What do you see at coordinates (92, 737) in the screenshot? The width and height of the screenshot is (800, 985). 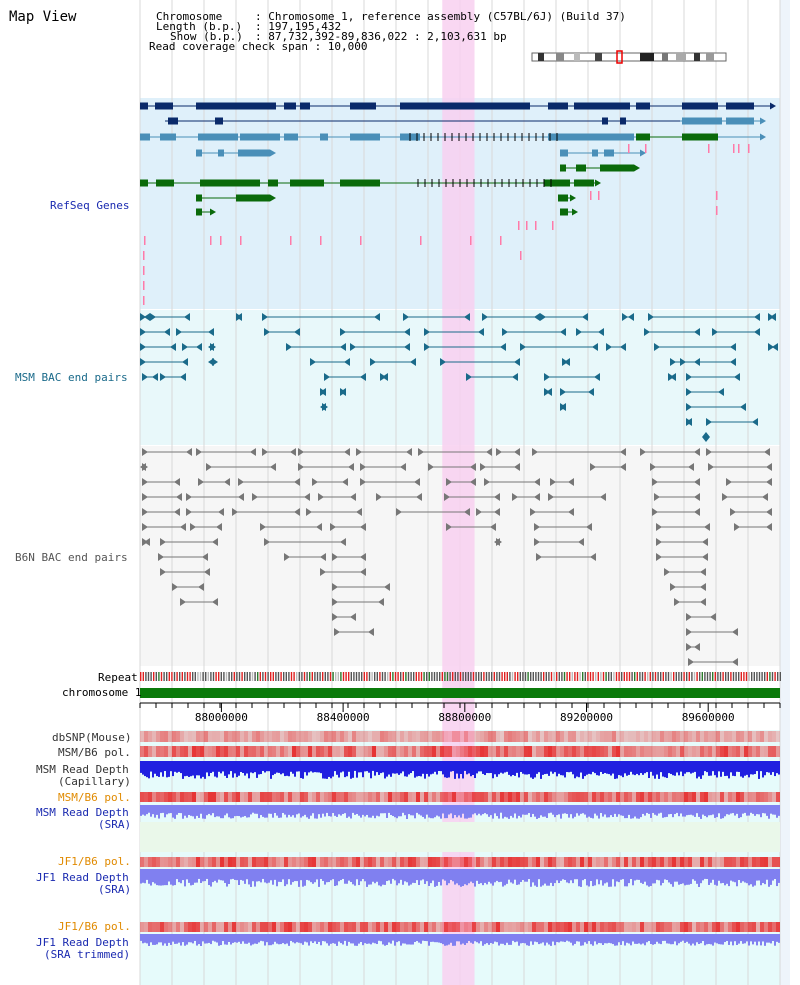 I see `track-label-dbsnp: dbSNP(Mouse)` at bounding box center [92, 737].